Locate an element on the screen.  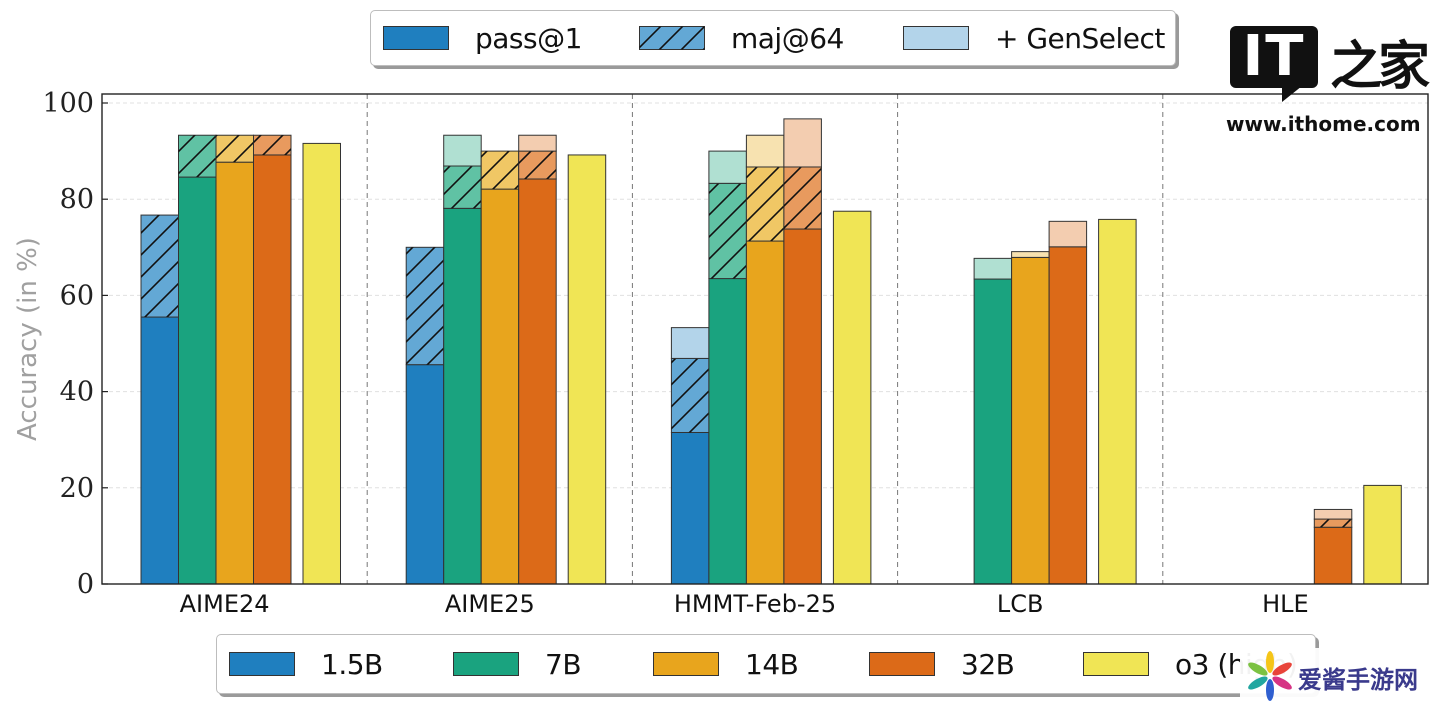
32b-swatch is located at coordinates (902, 664).